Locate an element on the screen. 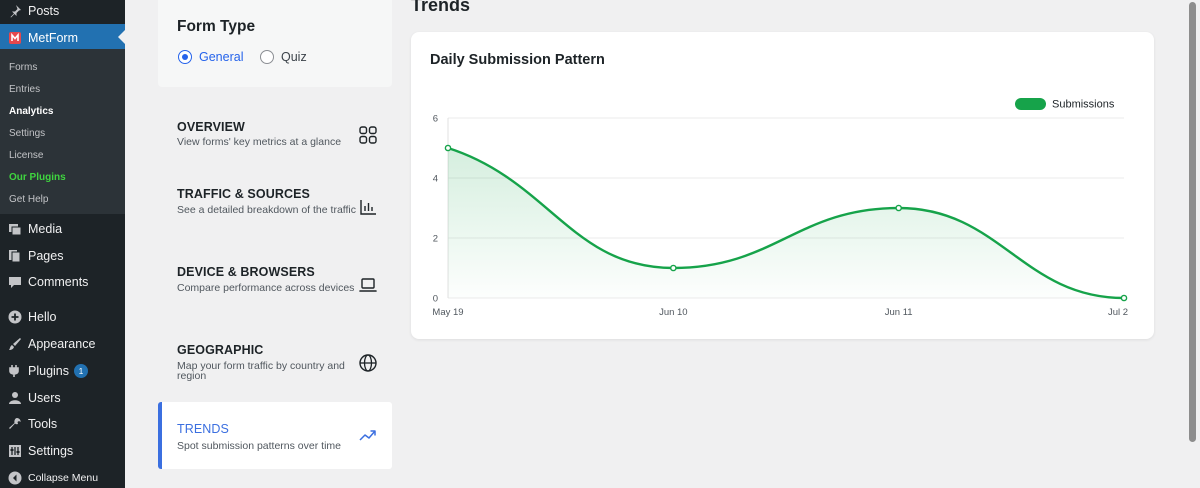 Image resolution: width=1200 pixels, height=488 pixels. nav-desc: View forms' key metrics at a glance is located at coordinates (259, 142).